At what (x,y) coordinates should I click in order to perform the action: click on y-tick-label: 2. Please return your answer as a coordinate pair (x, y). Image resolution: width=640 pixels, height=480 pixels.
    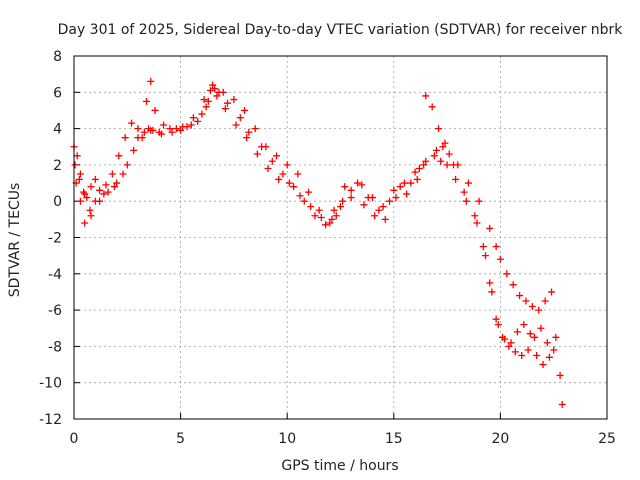
    Looking at the image, I should click on (57, 166).